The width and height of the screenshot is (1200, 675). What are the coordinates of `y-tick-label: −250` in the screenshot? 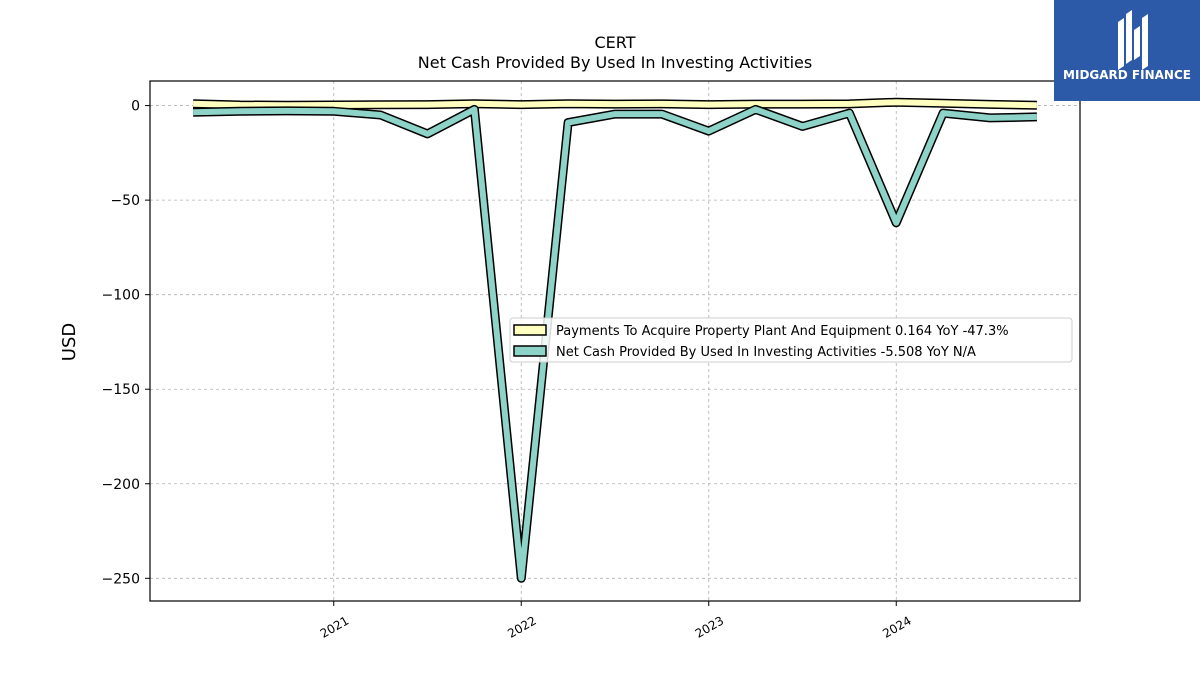 It's located at (121, 579).